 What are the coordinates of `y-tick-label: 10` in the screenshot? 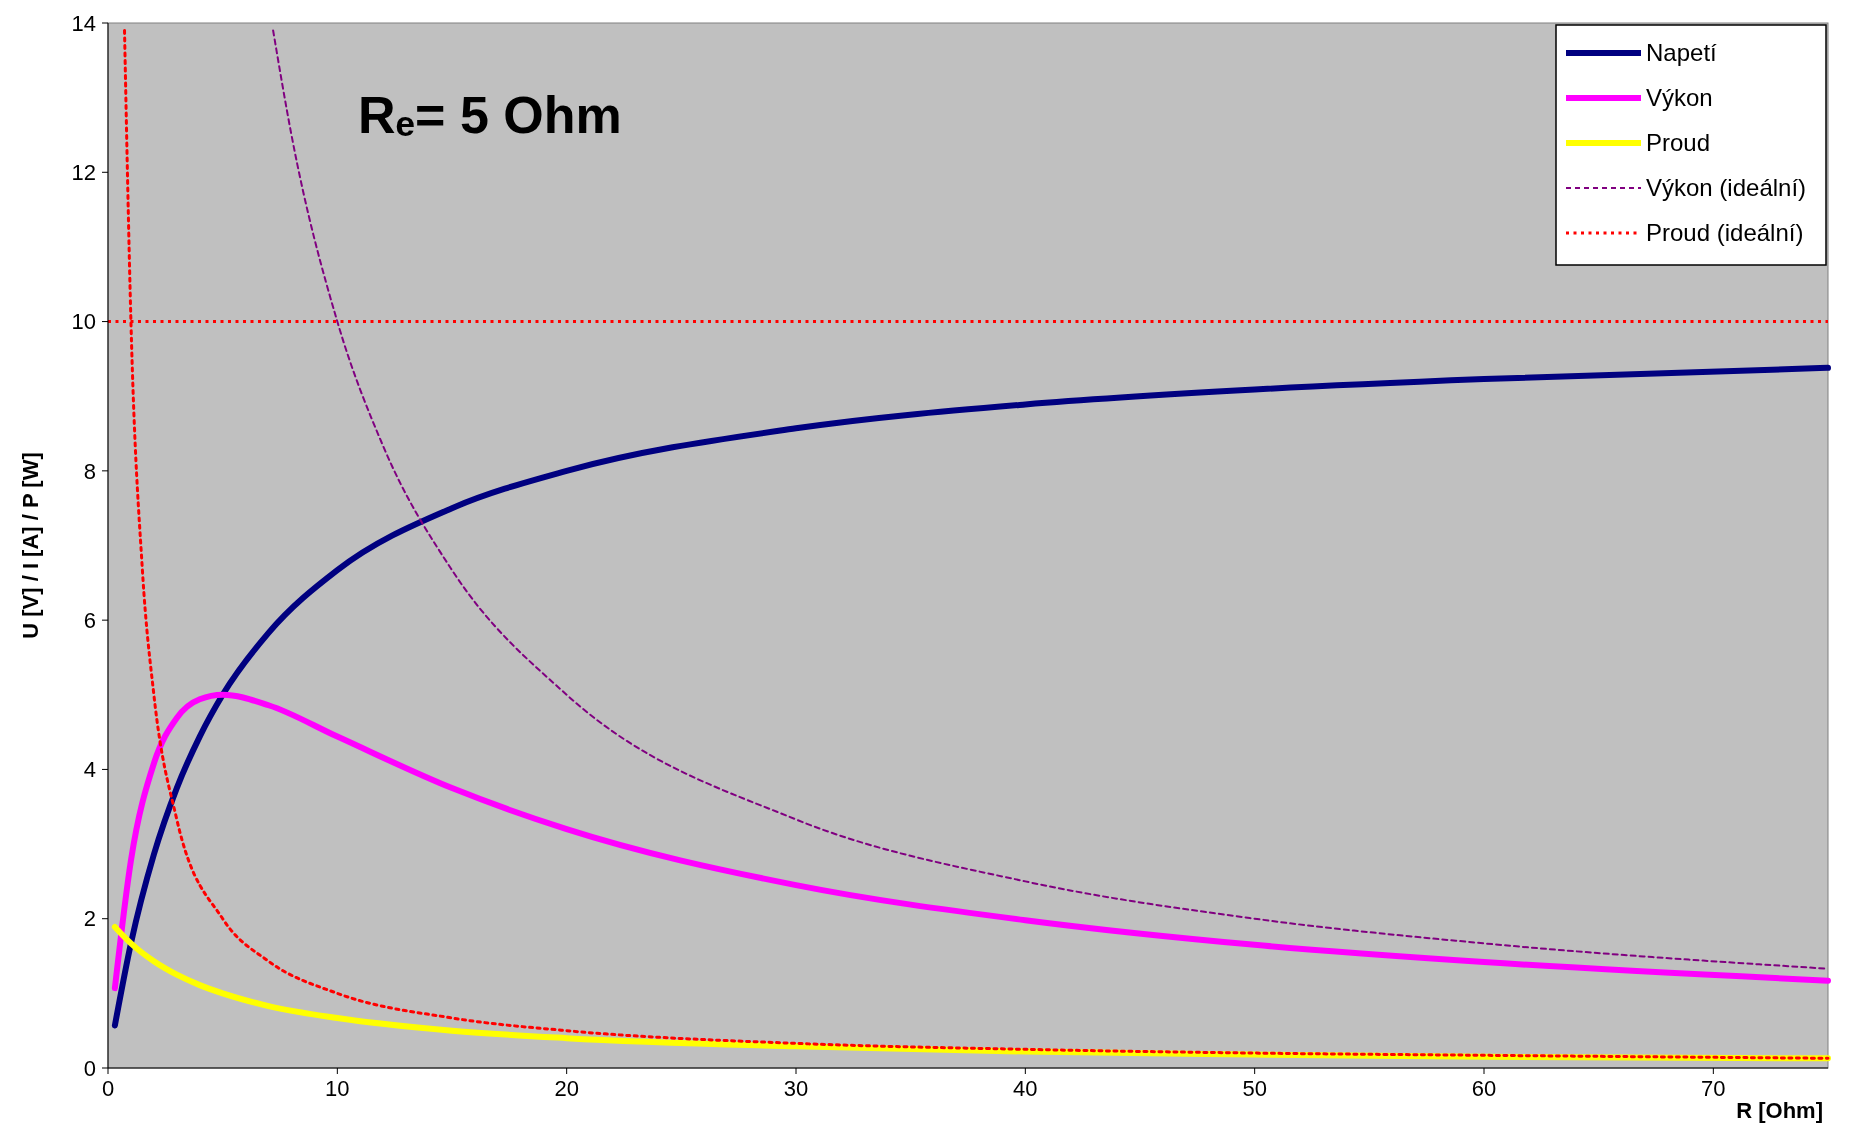 It's located at (83, 322).